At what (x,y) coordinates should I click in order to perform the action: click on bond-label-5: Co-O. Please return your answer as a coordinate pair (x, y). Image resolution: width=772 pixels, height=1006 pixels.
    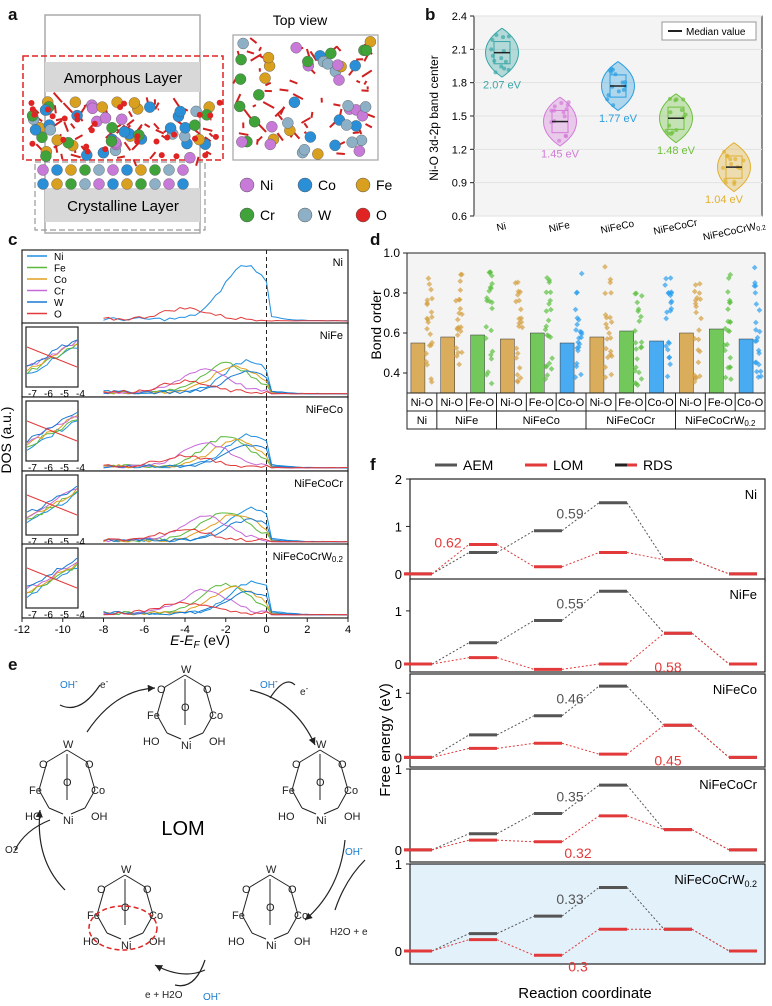
    Looking at the image, I should click on (571, 403).